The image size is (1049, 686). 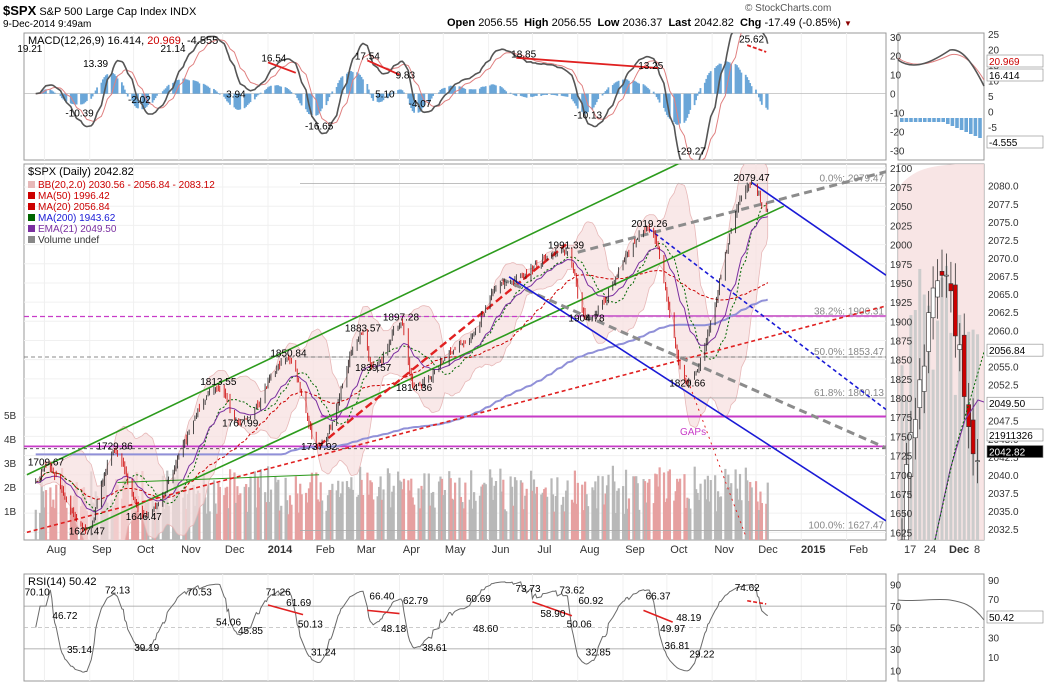 What do you see at coordinates (57, 550) in the screenshot?
I see `x-axis-label: Aug` at bounding box center [57, 550].